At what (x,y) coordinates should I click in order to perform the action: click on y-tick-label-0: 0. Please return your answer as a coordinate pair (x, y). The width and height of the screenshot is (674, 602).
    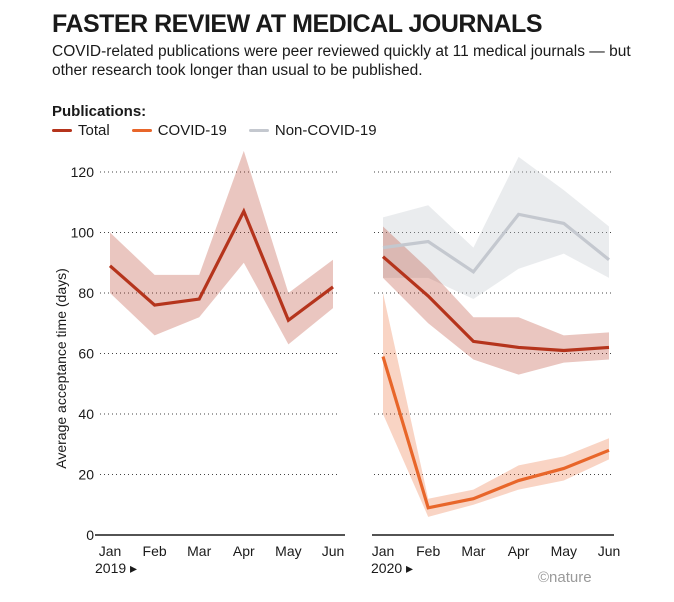
    Looking at the image, I should click on (90, 535).